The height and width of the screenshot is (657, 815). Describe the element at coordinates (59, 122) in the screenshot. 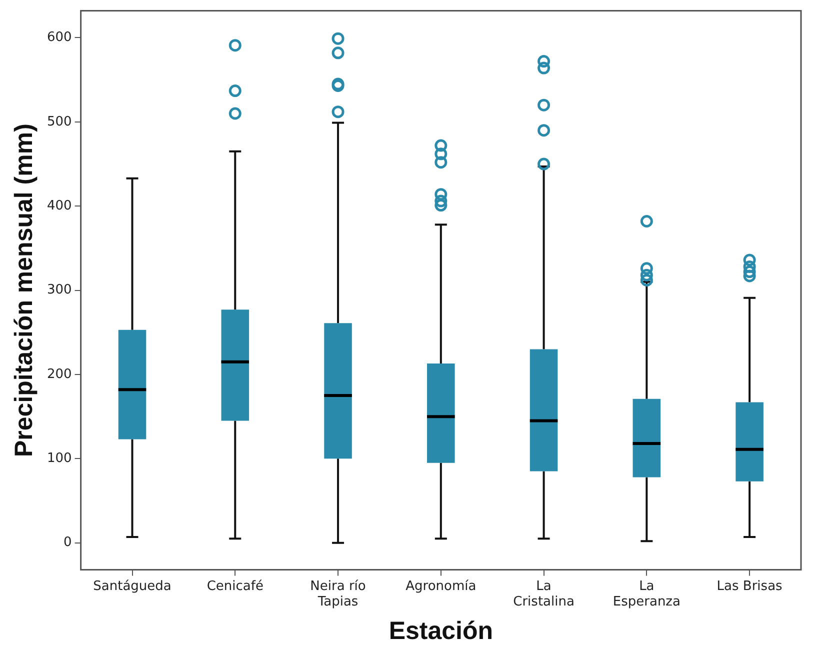

I see `y-tick-label: 500` at that location.